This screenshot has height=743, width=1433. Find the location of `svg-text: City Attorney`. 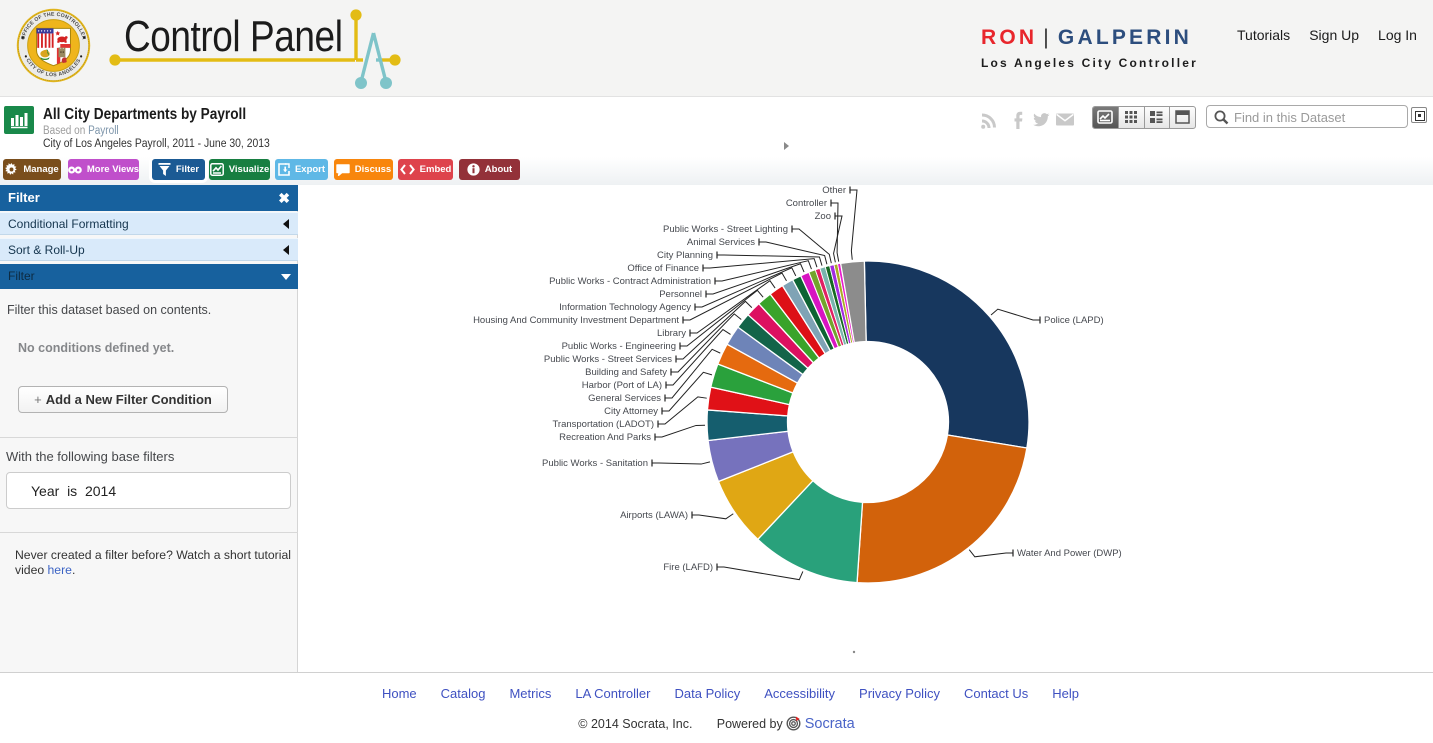

svg-text: City Attorney is located at coordinates (631, 411).